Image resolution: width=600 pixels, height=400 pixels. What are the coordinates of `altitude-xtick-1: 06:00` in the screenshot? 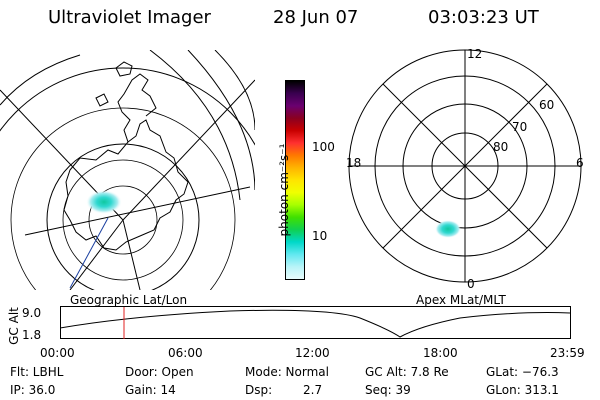 It's located at (185, 353).